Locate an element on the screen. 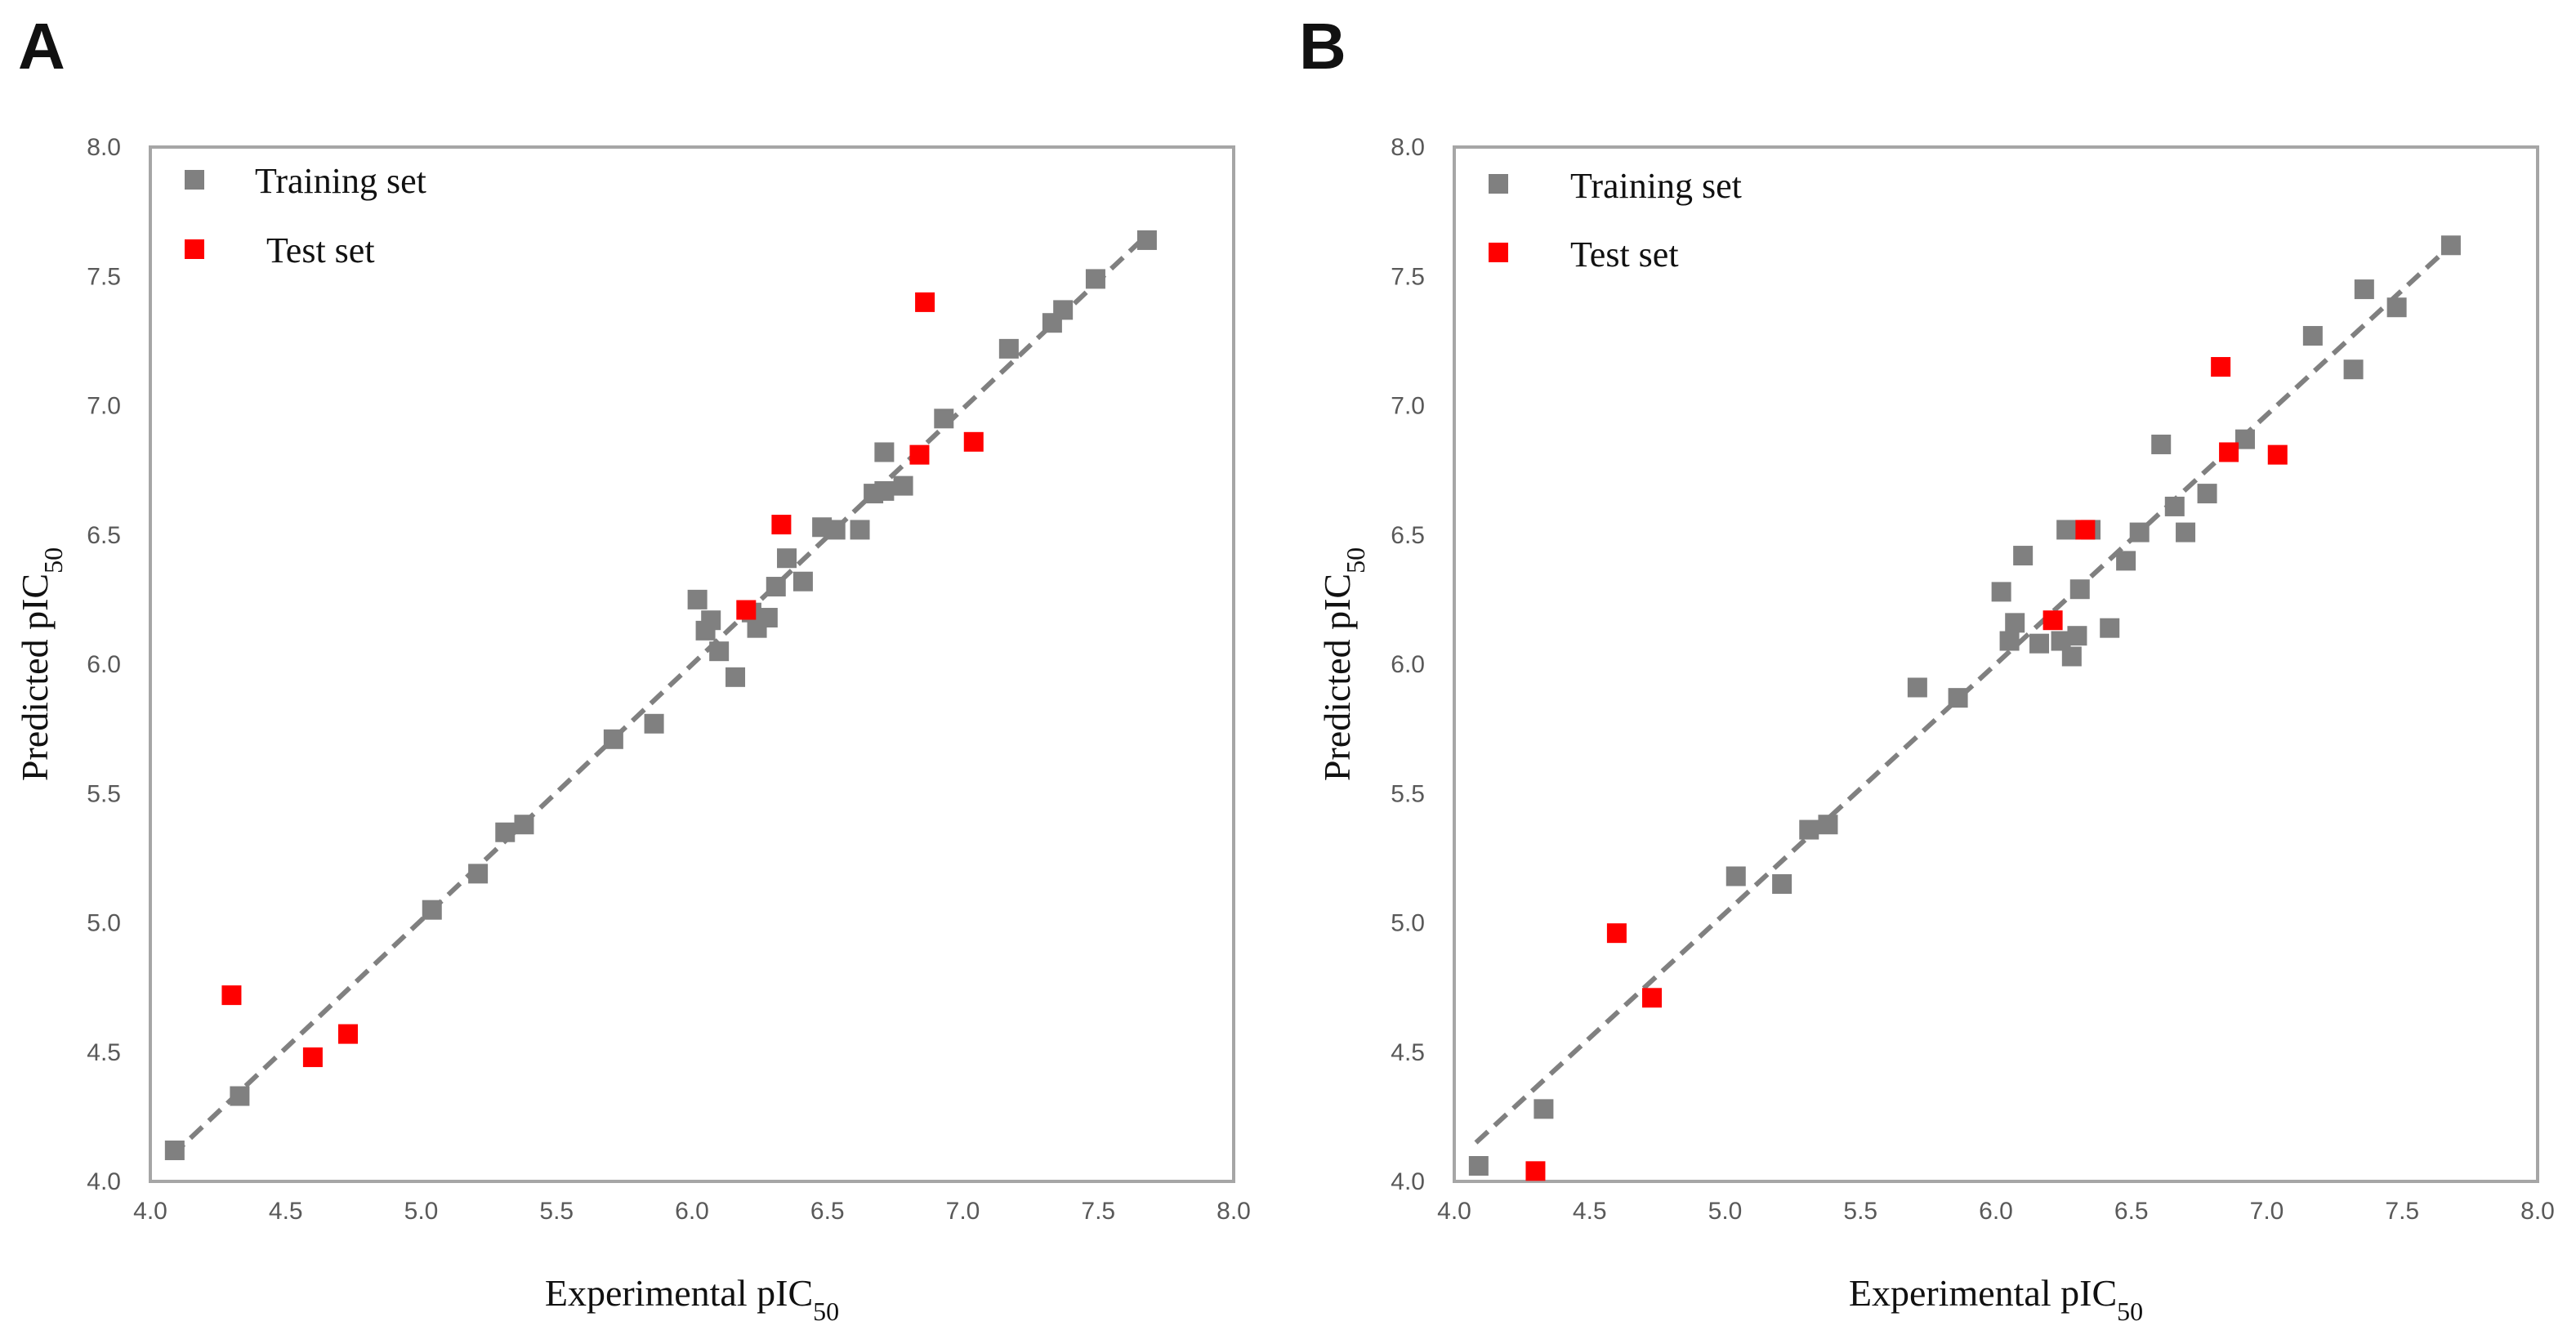 The image size is (2576, 1326). y-axis-label-b: Predicted pIC50 is located at coordinates (1343, 664).